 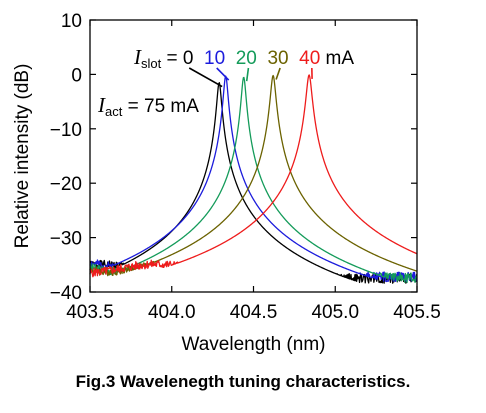 What do you see at coordinates (337, 58) in the screenshot?
I see `islot-unit: mA` at bounding box center [337, 58].